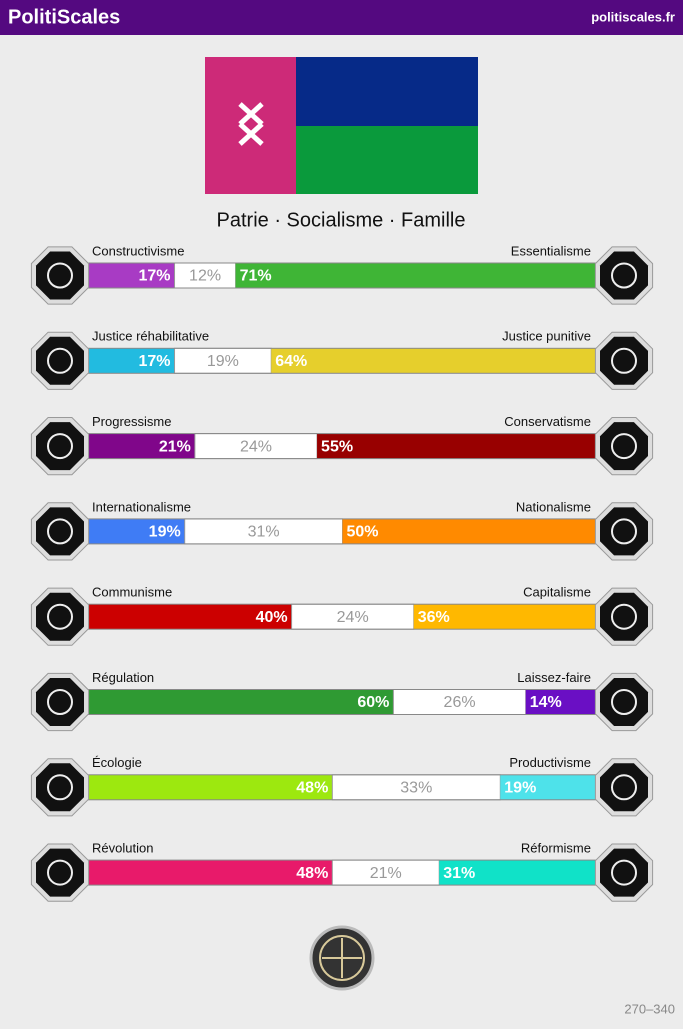 Image resolution: width=683 pixels, height=1029 pixels. I want to click on right-label: Essentialisme, so click(551, 250).